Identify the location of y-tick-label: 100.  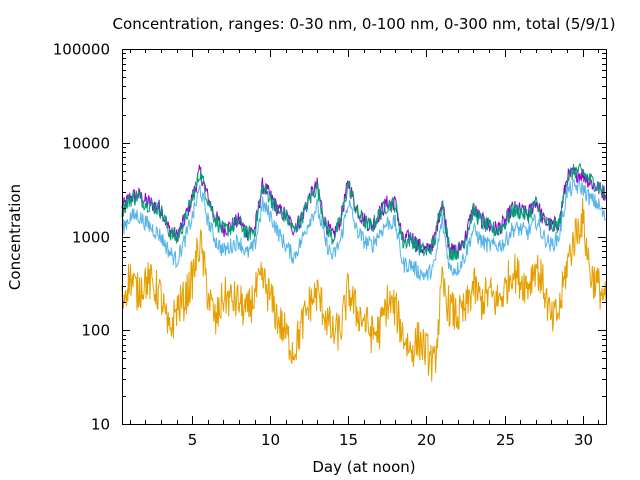
(95, 331).